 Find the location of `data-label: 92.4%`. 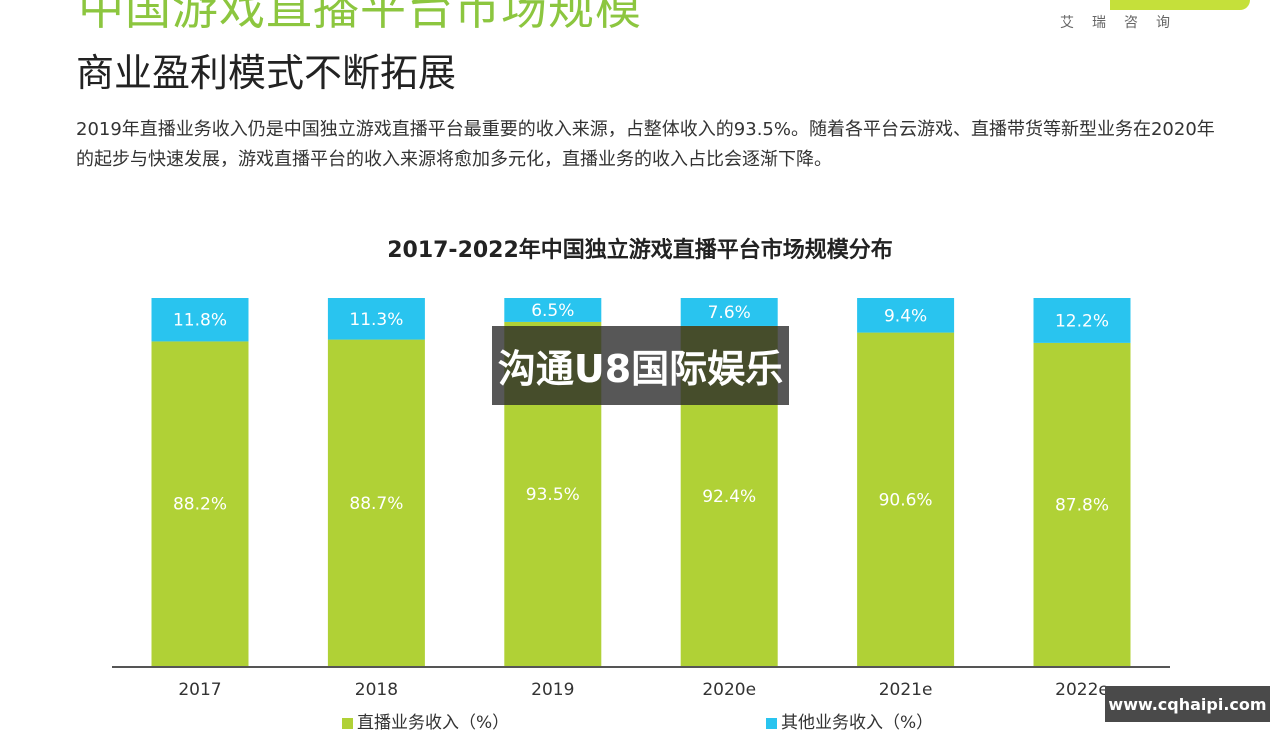

data-label: 92.4% is located at coordinates (729, 497).